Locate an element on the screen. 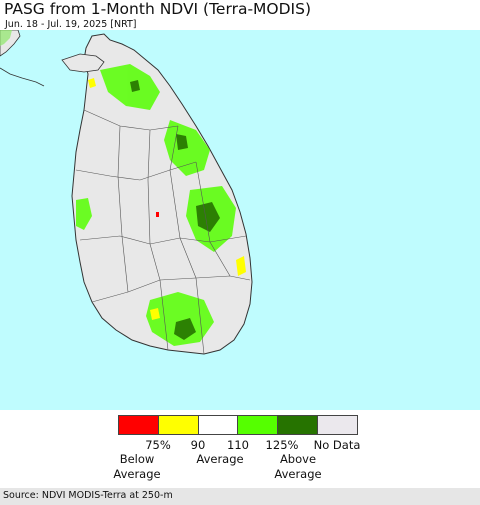  legend-average: Average is located at coordinates (220, 459).